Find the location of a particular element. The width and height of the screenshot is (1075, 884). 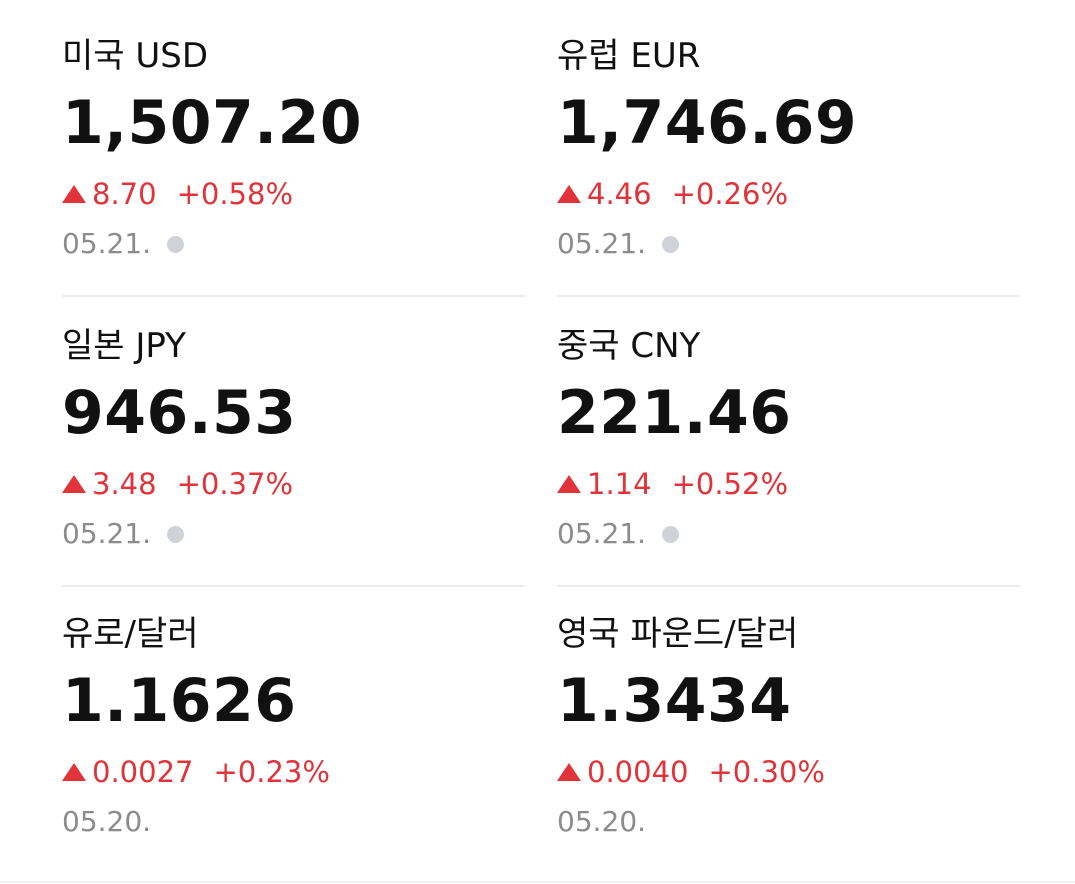

change-row: 0.0027 +0.23% is located at coordinates (196, 772).